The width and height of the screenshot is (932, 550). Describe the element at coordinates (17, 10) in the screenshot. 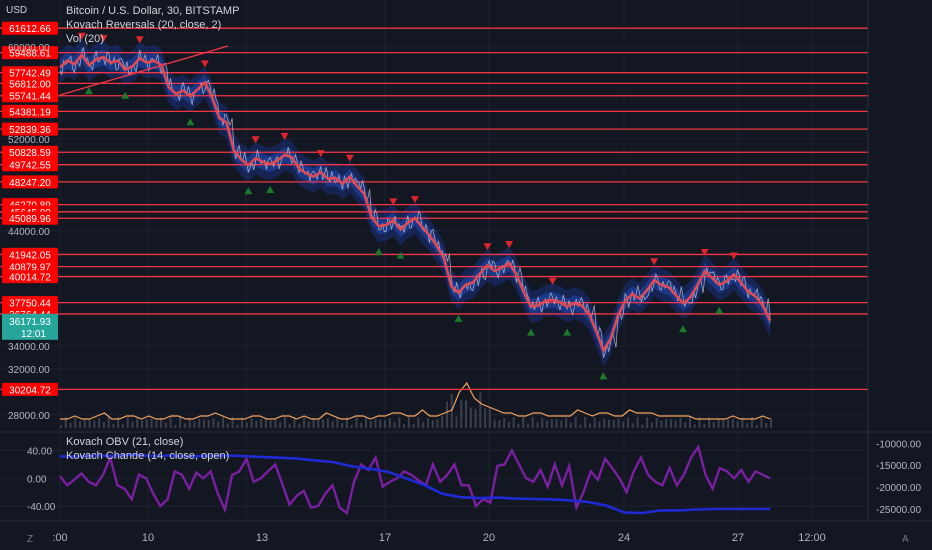

I see `currency-label: USD` at that location.